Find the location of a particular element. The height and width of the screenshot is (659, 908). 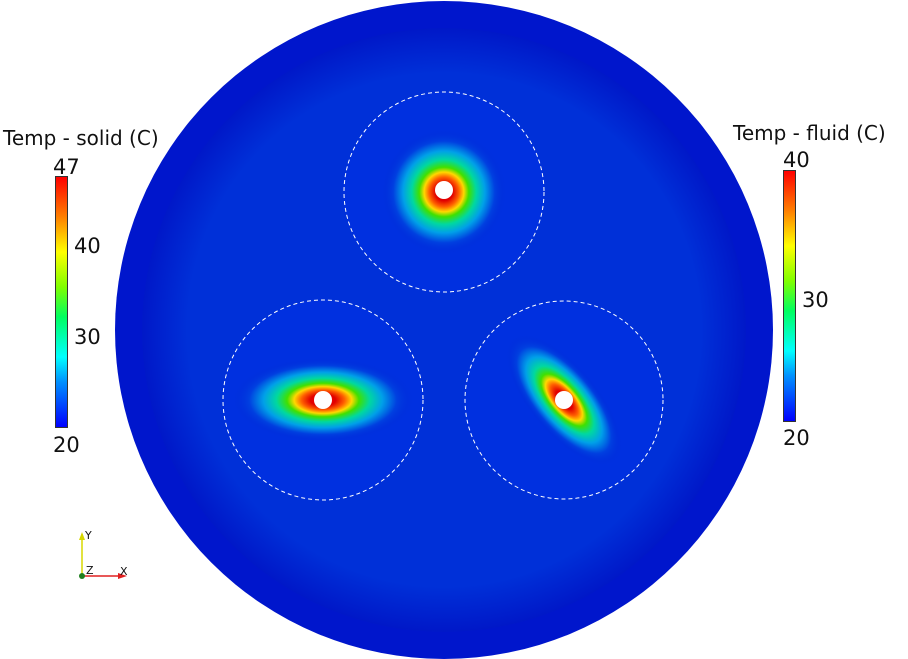

solid-tick-30: 30 is located at coordinates (87, 337).